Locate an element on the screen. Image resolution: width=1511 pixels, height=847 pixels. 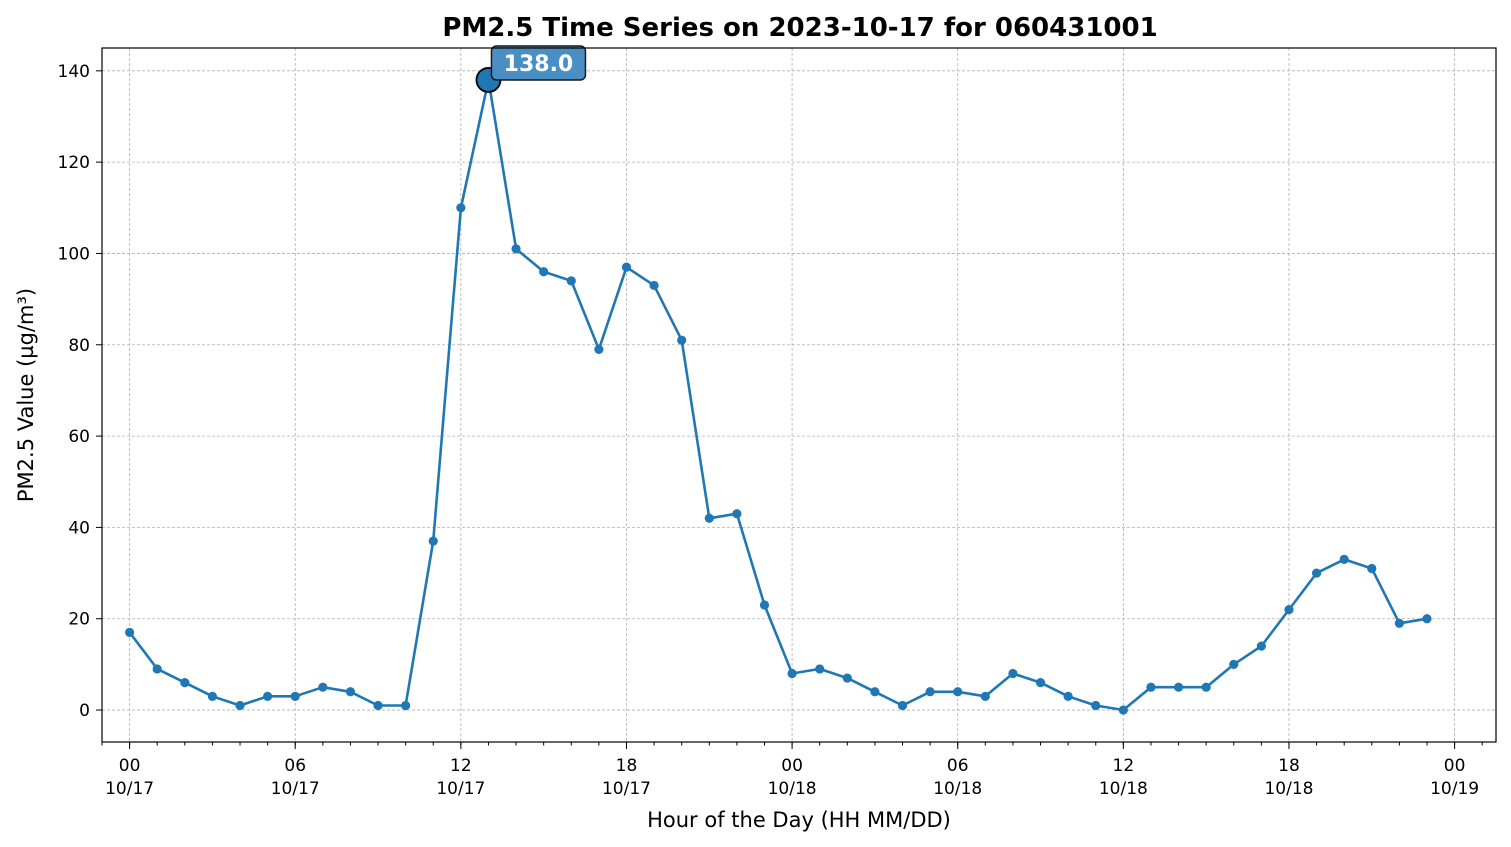
x-tick-label: 18 10/18 is located at coordinates (1288, 777).